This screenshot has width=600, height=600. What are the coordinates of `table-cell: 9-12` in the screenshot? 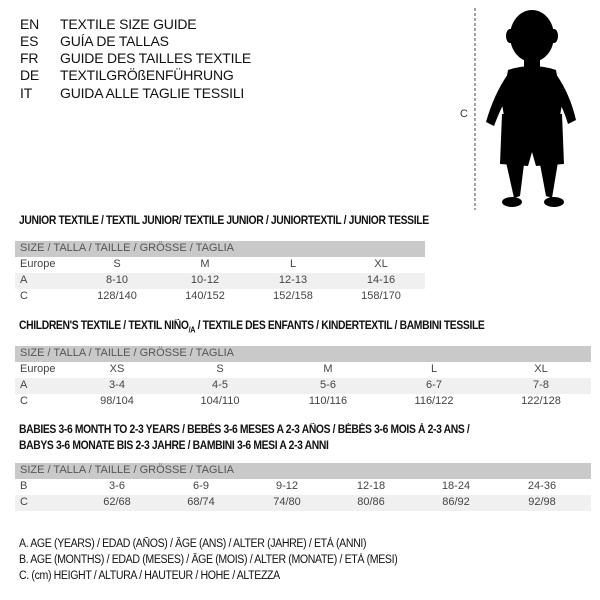 It's located at (287, 486).